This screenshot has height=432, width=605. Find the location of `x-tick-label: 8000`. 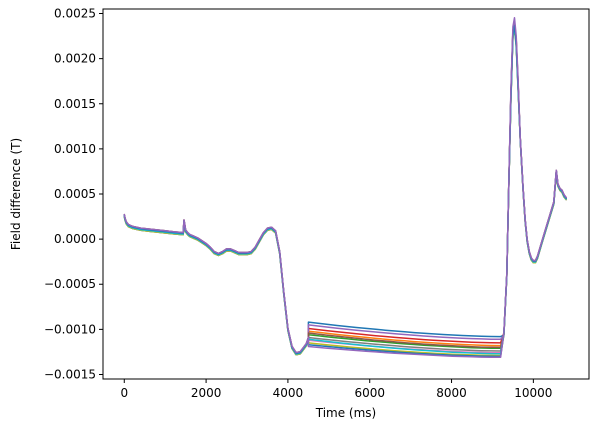

x-tick-label: 8000 is located at coordinates (451, 393).